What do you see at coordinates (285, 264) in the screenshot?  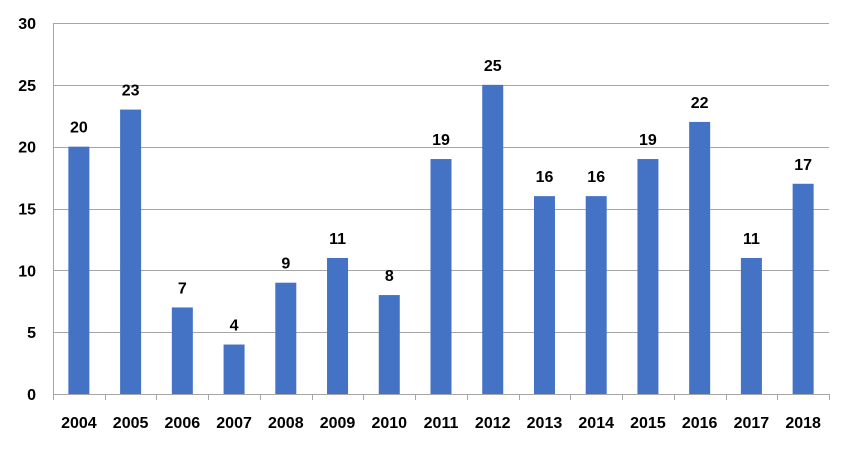 I see `data-label: 9` at bounding box center [285, 264].